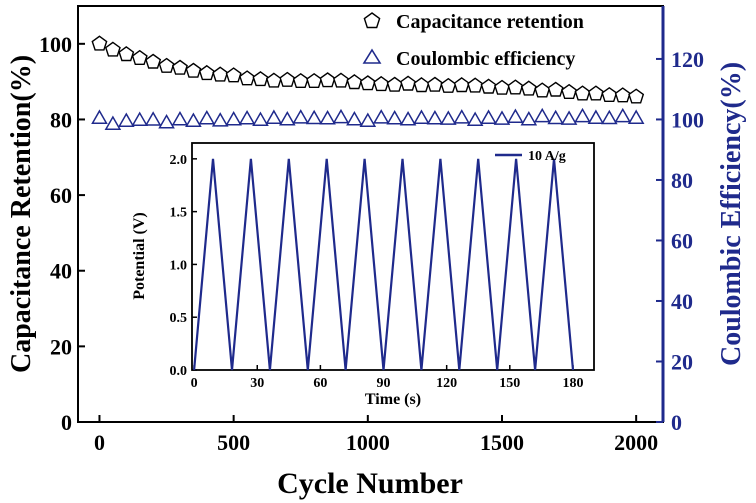 The width and height of the screenshot is (756, 503). I want to click on inset-y-axis-title: Potential (V), so click(139, 256).